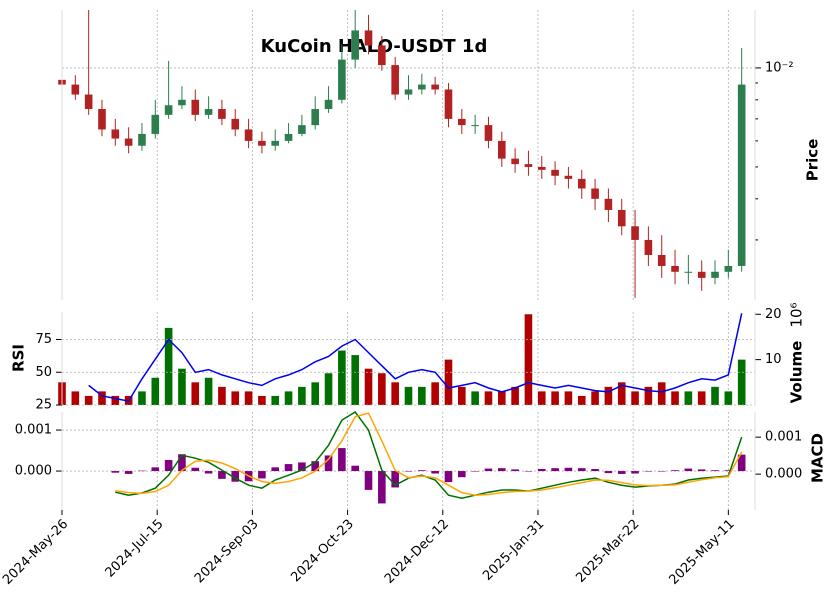 This screenshot has height=600, width=837. I want to click on y-tick-label: 50, so click(43, 372).